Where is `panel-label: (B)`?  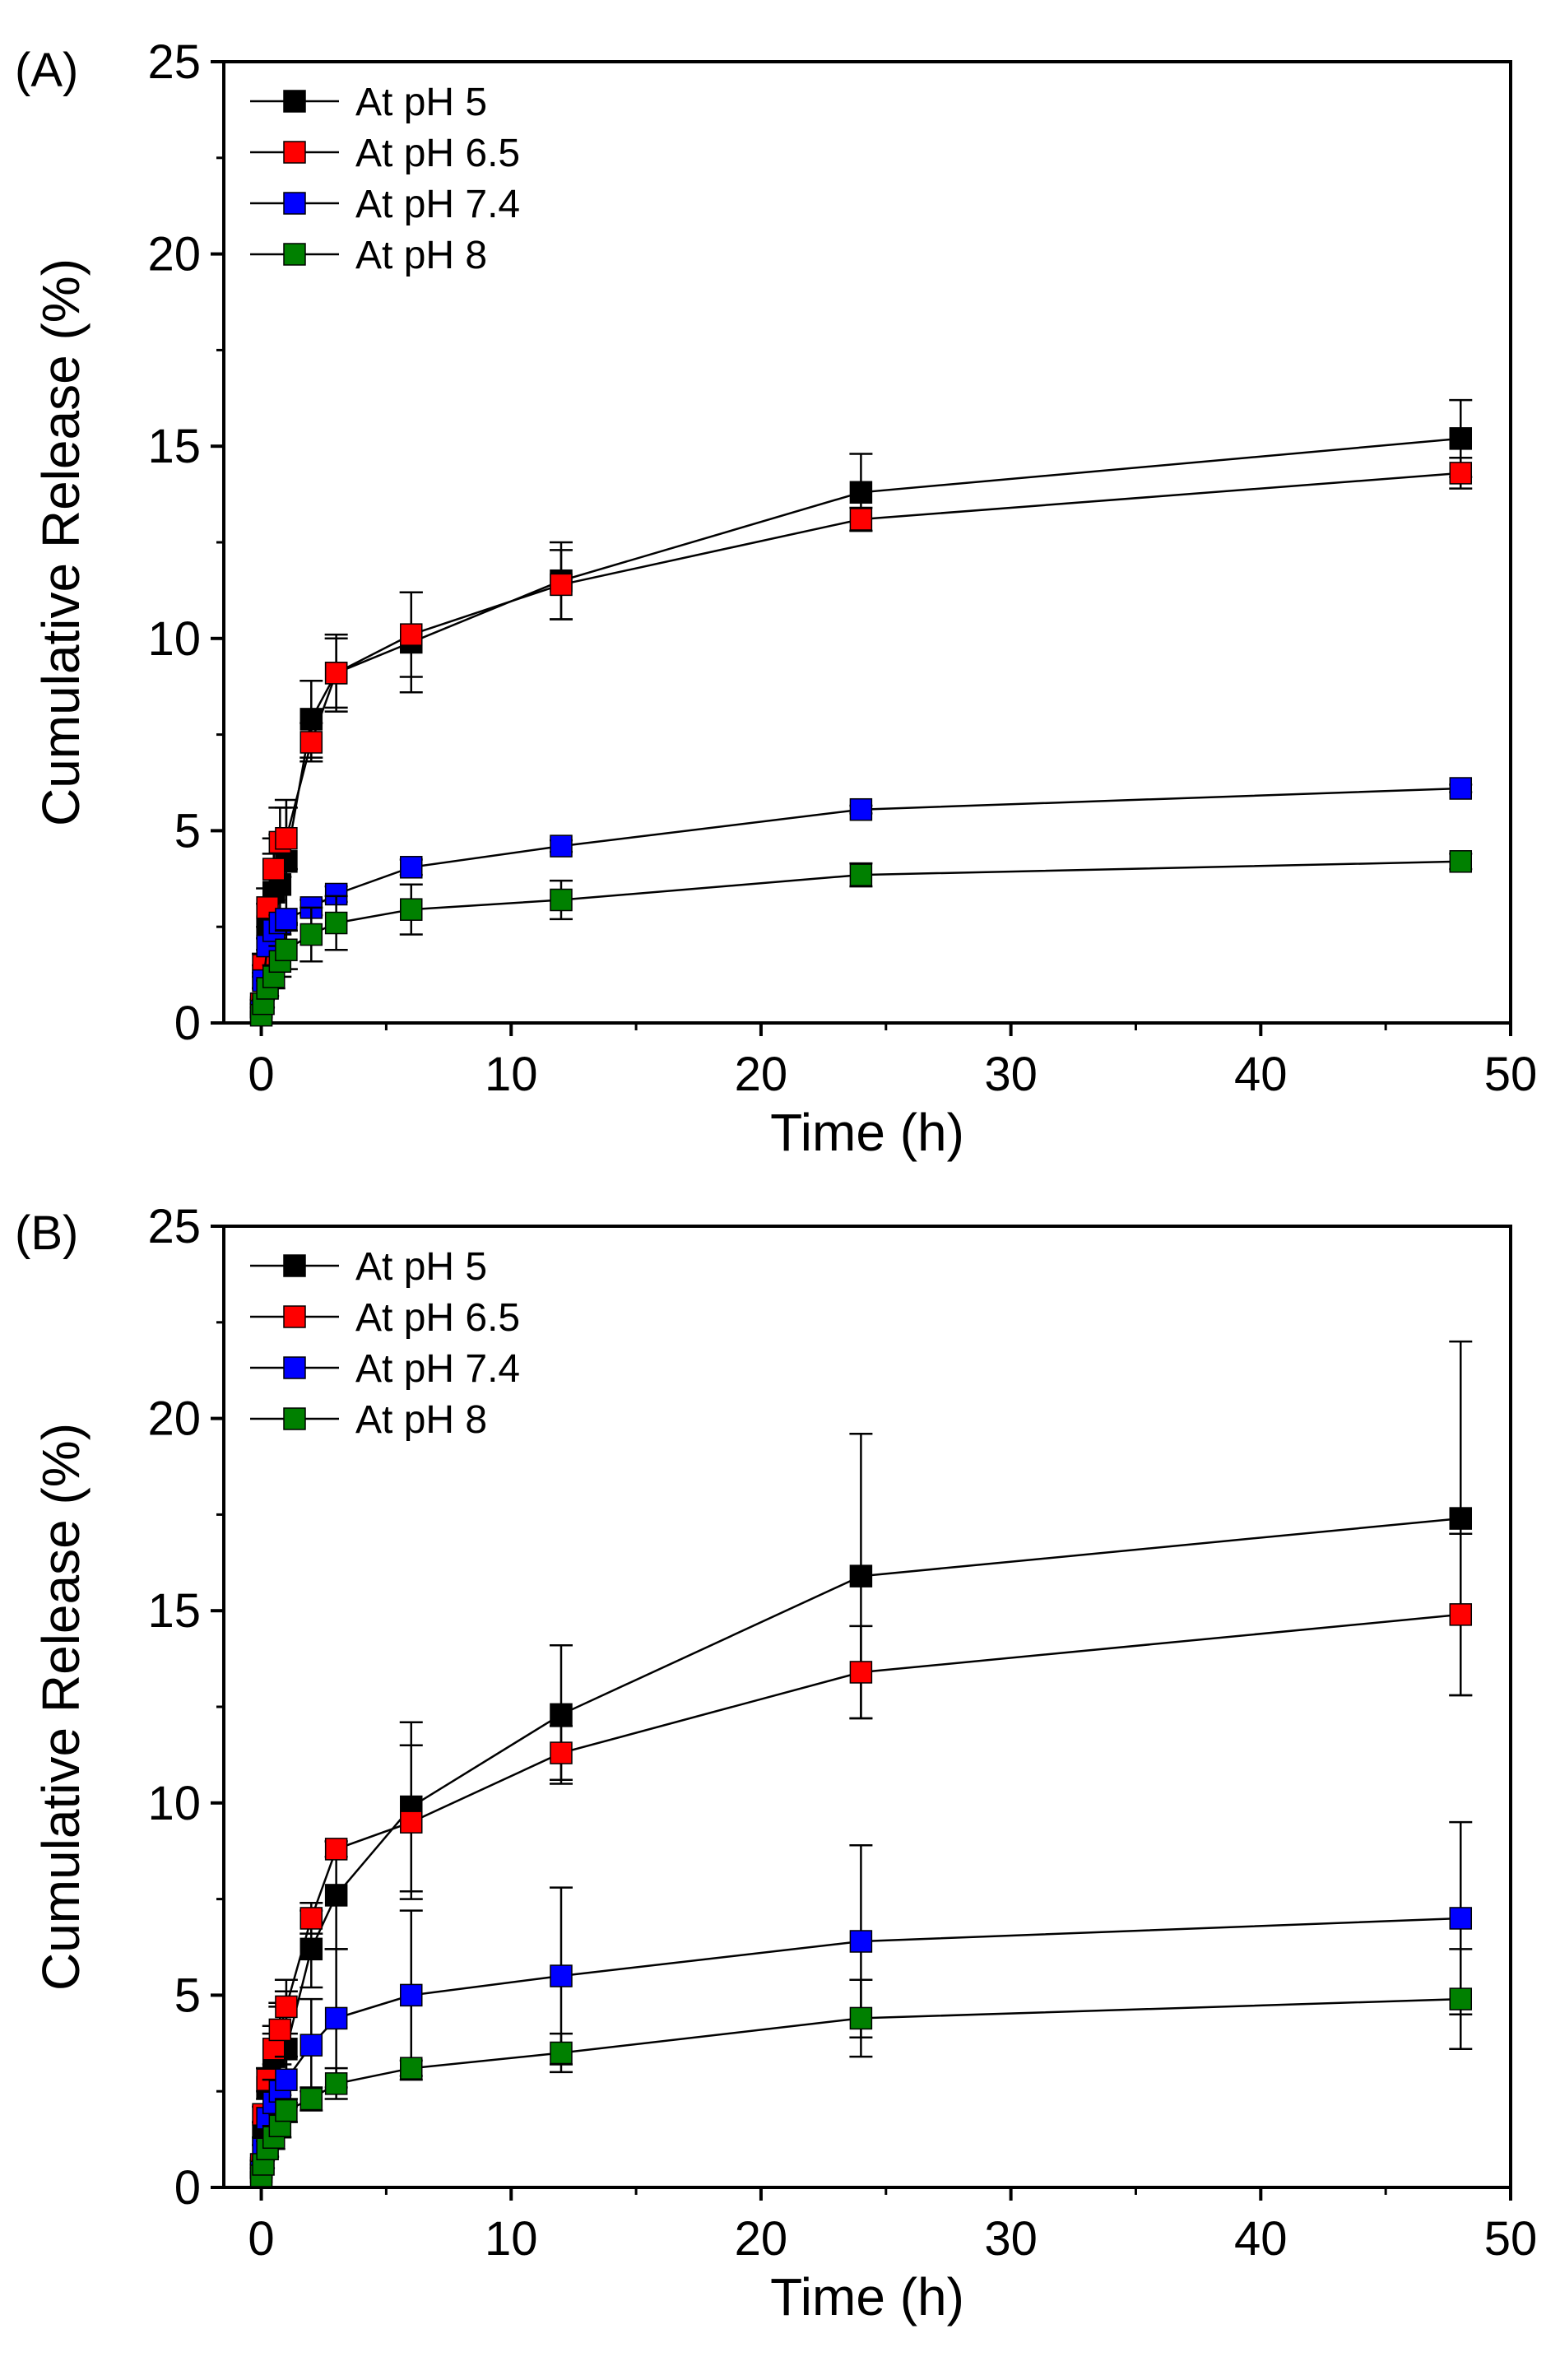
panel-label: (B) is located at coordinates (46, 1233).